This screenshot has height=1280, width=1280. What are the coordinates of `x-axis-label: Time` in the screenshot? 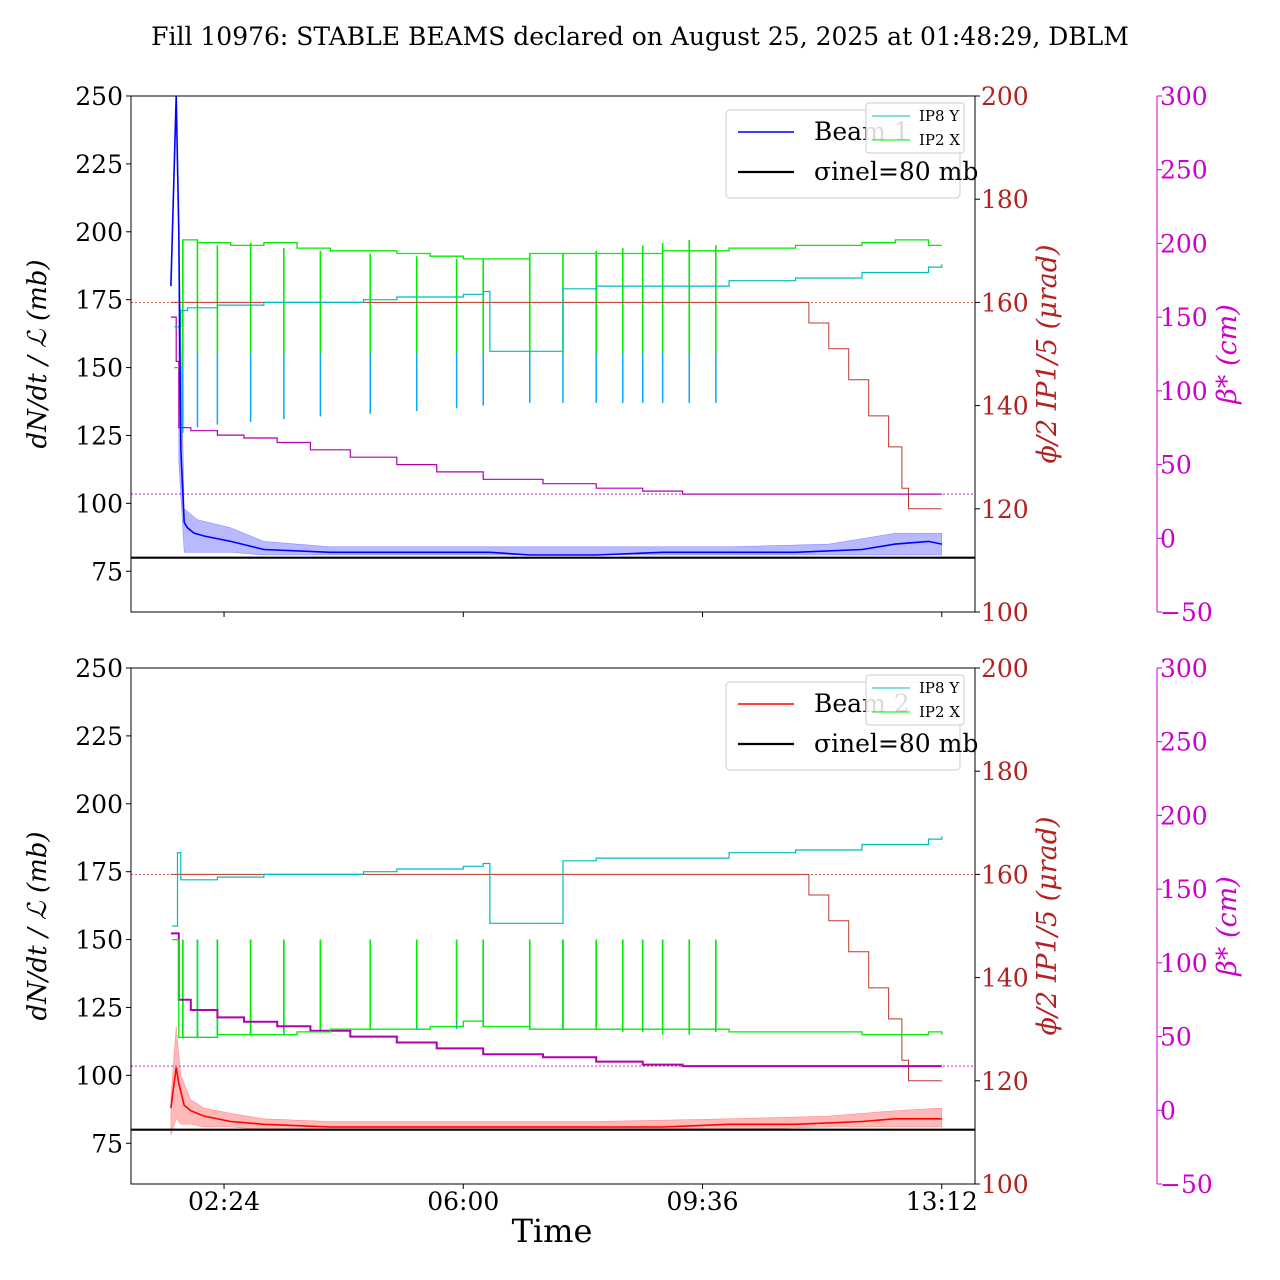 It's located at (552, 1231).